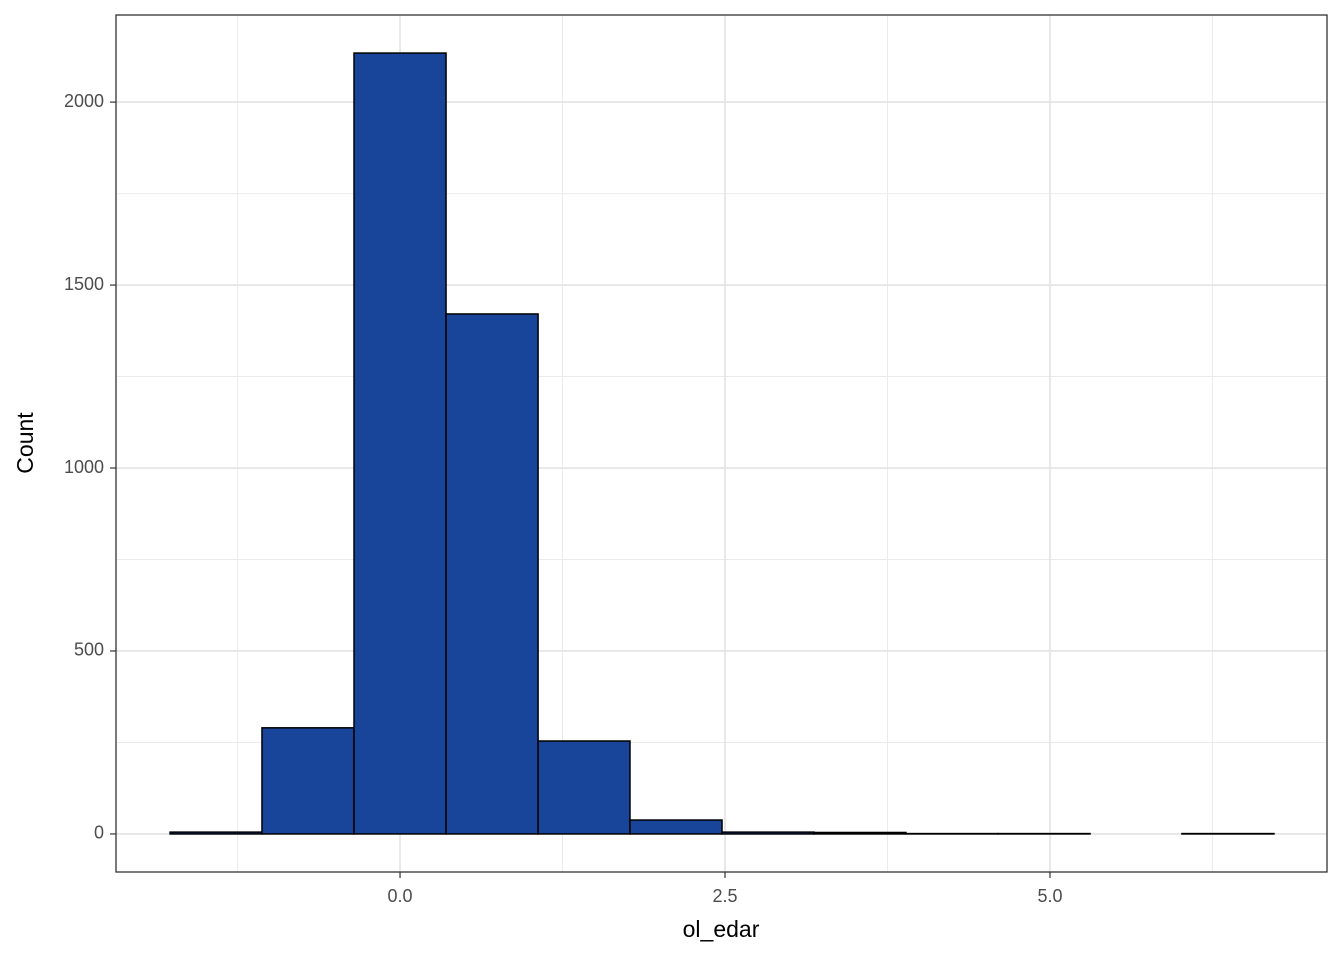 The height and width of the screenshot is (960, 1344). What do you see at coordinates (99, 833) in the screenshot?
I see `y-tick-label: 0` at bounding box center [99, 833].